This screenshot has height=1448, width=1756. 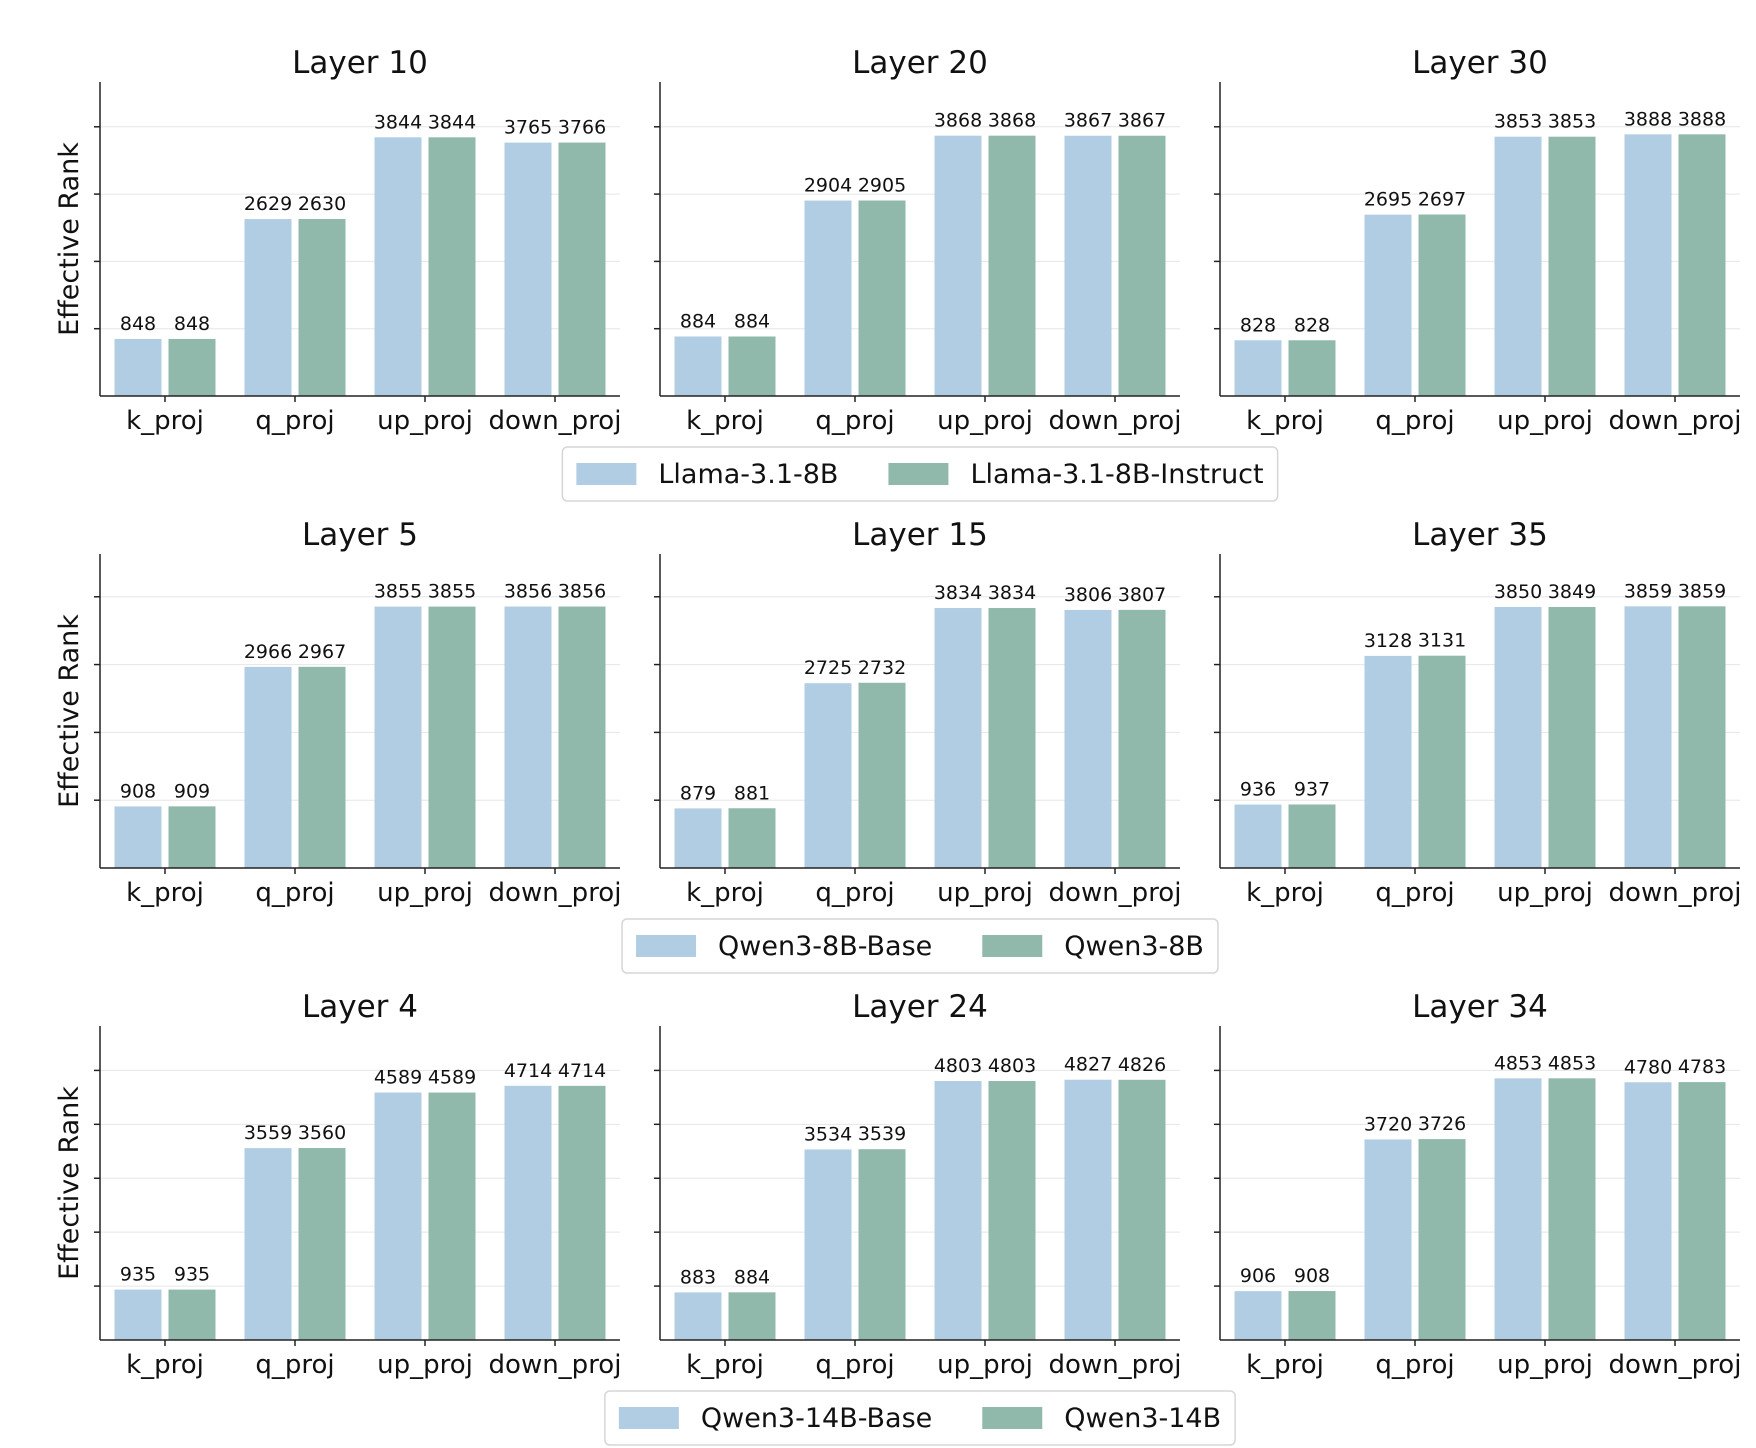 What do you see at coordinates (1116, 474) in the screenshot?
I see `legend-label: Llama-3.1-8B-Instruct` at bounding box center [1116, 474].